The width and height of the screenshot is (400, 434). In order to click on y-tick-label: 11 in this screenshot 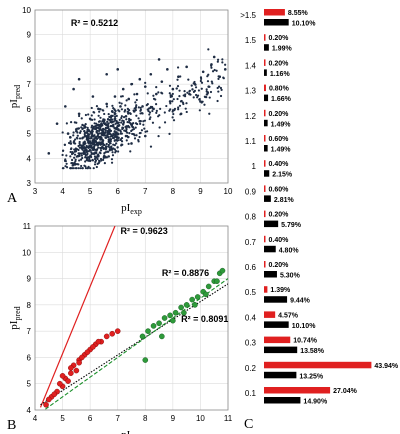, I will do `click(27, 226)`.